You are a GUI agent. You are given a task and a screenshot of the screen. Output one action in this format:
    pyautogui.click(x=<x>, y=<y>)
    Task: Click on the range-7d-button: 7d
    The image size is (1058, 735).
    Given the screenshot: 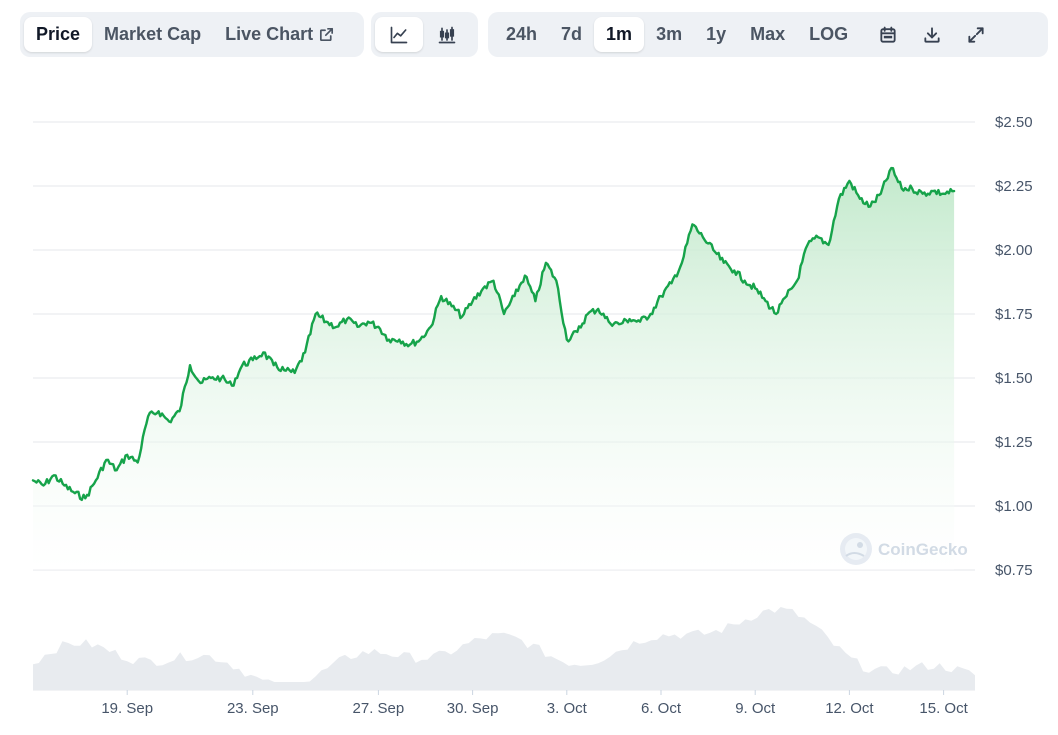 What is the action you would take?
    pyautogui.click(x=572, y=34)
    